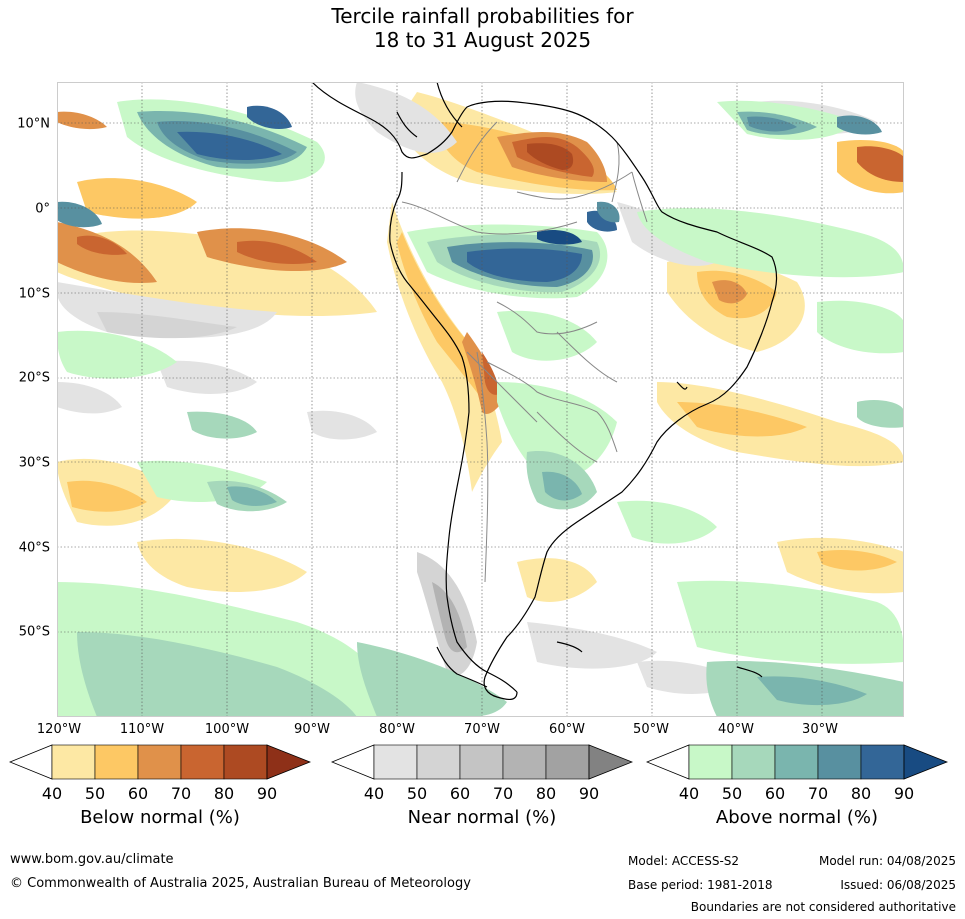 Image resolution: width=965 pixels, height=919 pixels. Describe the element at coordinates (397, 729) in the screenshot. I see `lon-label-80w: 80°W` at that location.